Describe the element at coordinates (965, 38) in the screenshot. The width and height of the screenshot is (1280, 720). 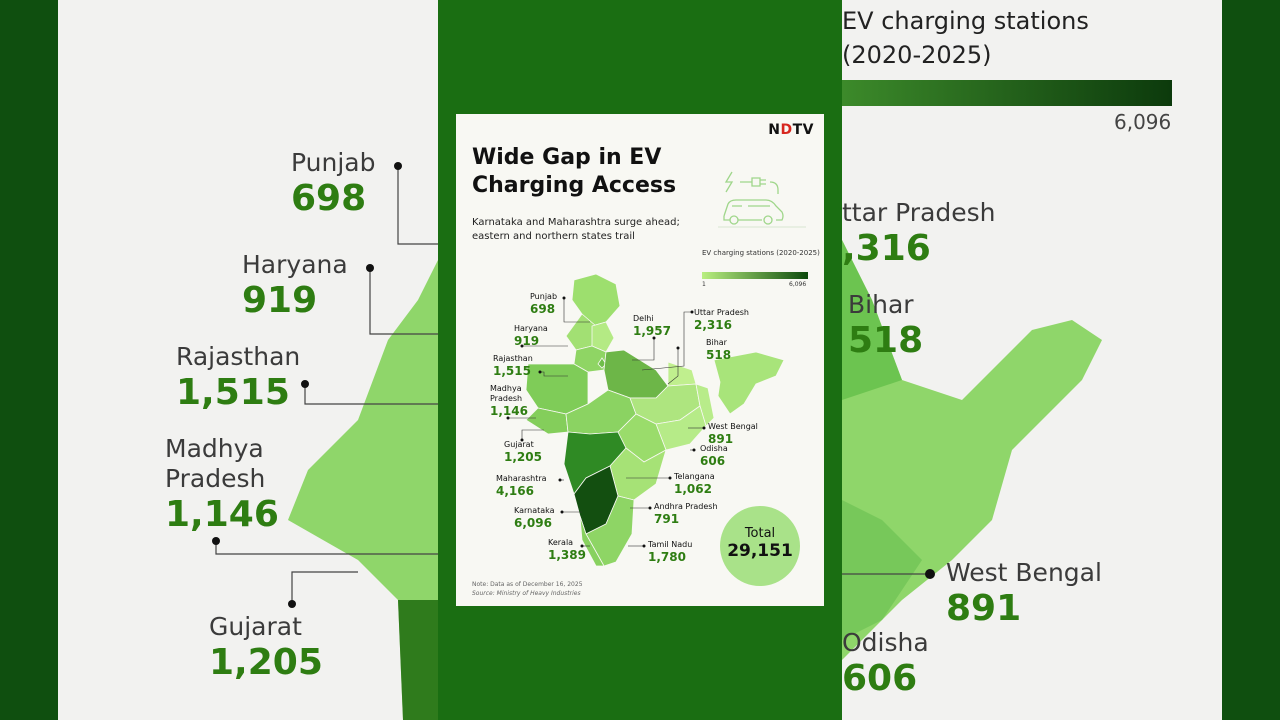
I see `bg-legend-title: EV charging stations (2020-2025)` at that location.